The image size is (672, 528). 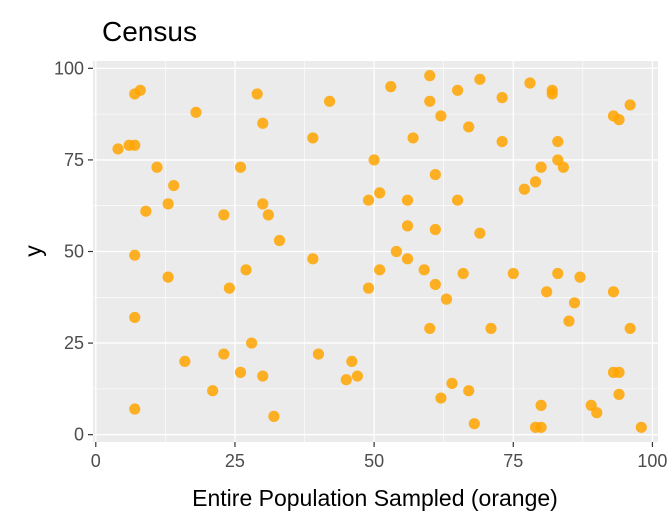 I want to click on y-tick-label: 25, so click(x=74, y=343).